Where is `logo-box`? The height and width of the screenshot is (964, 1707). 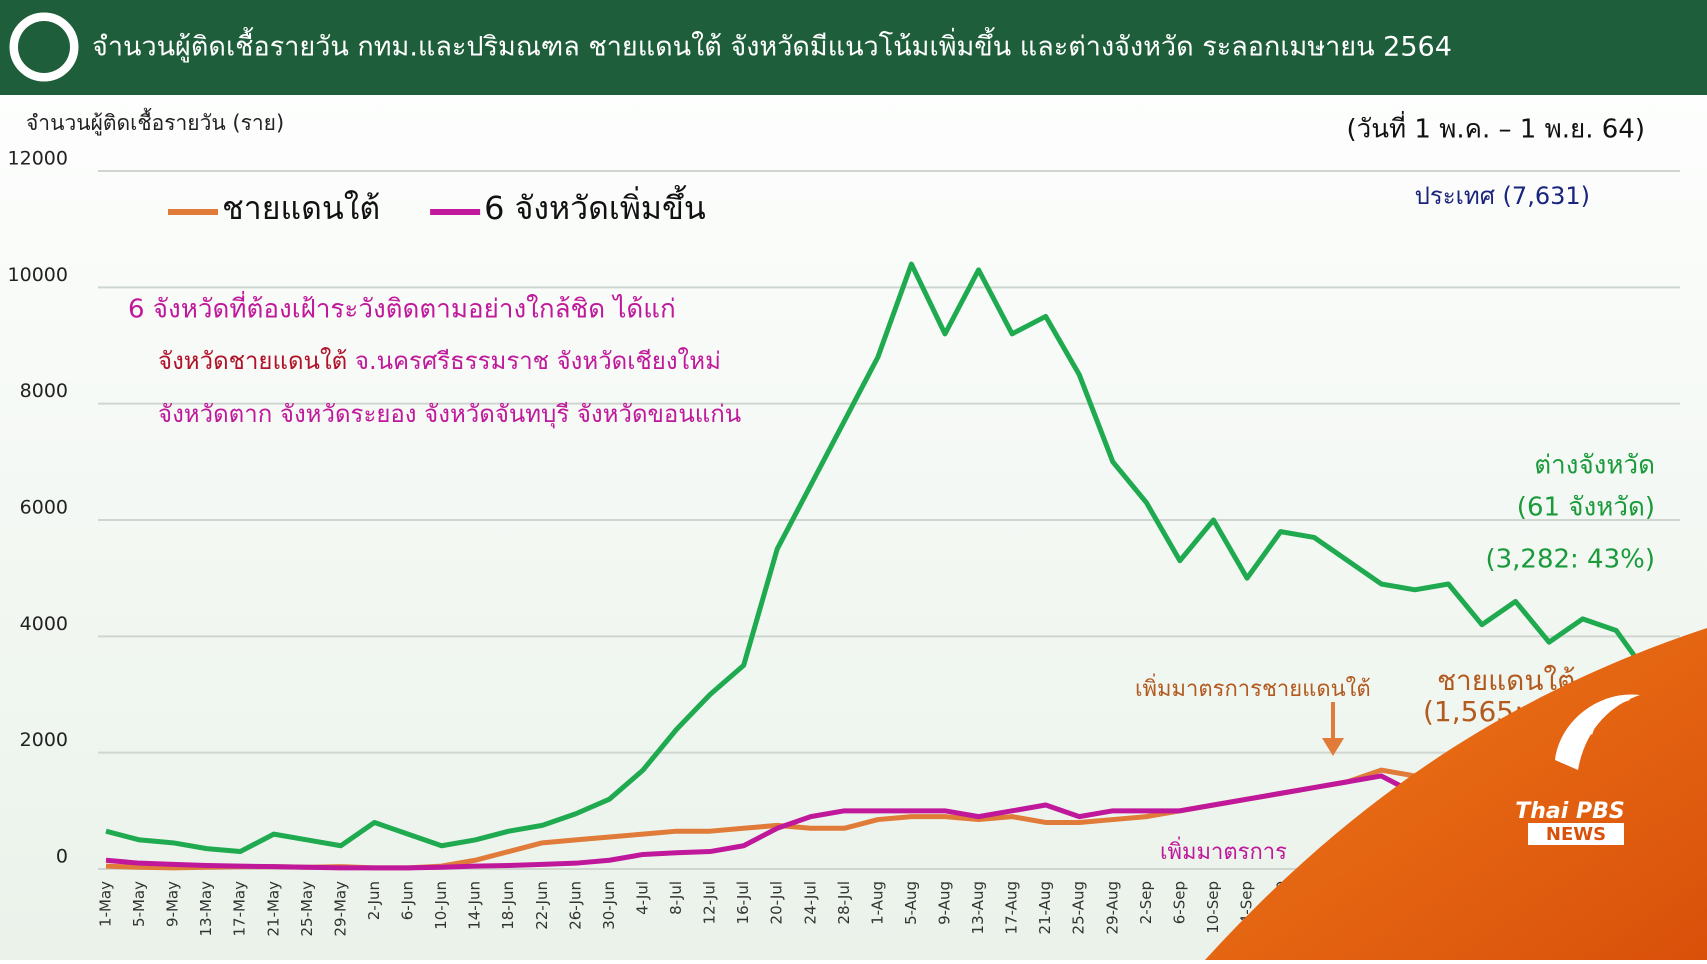 logo-box is located at coordinates (1576, 834).